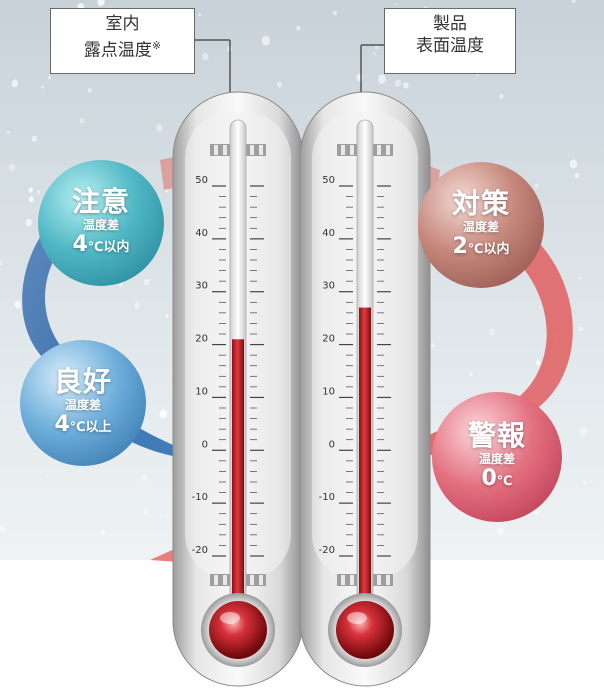 Image resolution: width=604 pixels, height=690 pixels. I want to click on state-num-good: 4, so click(62, 424).